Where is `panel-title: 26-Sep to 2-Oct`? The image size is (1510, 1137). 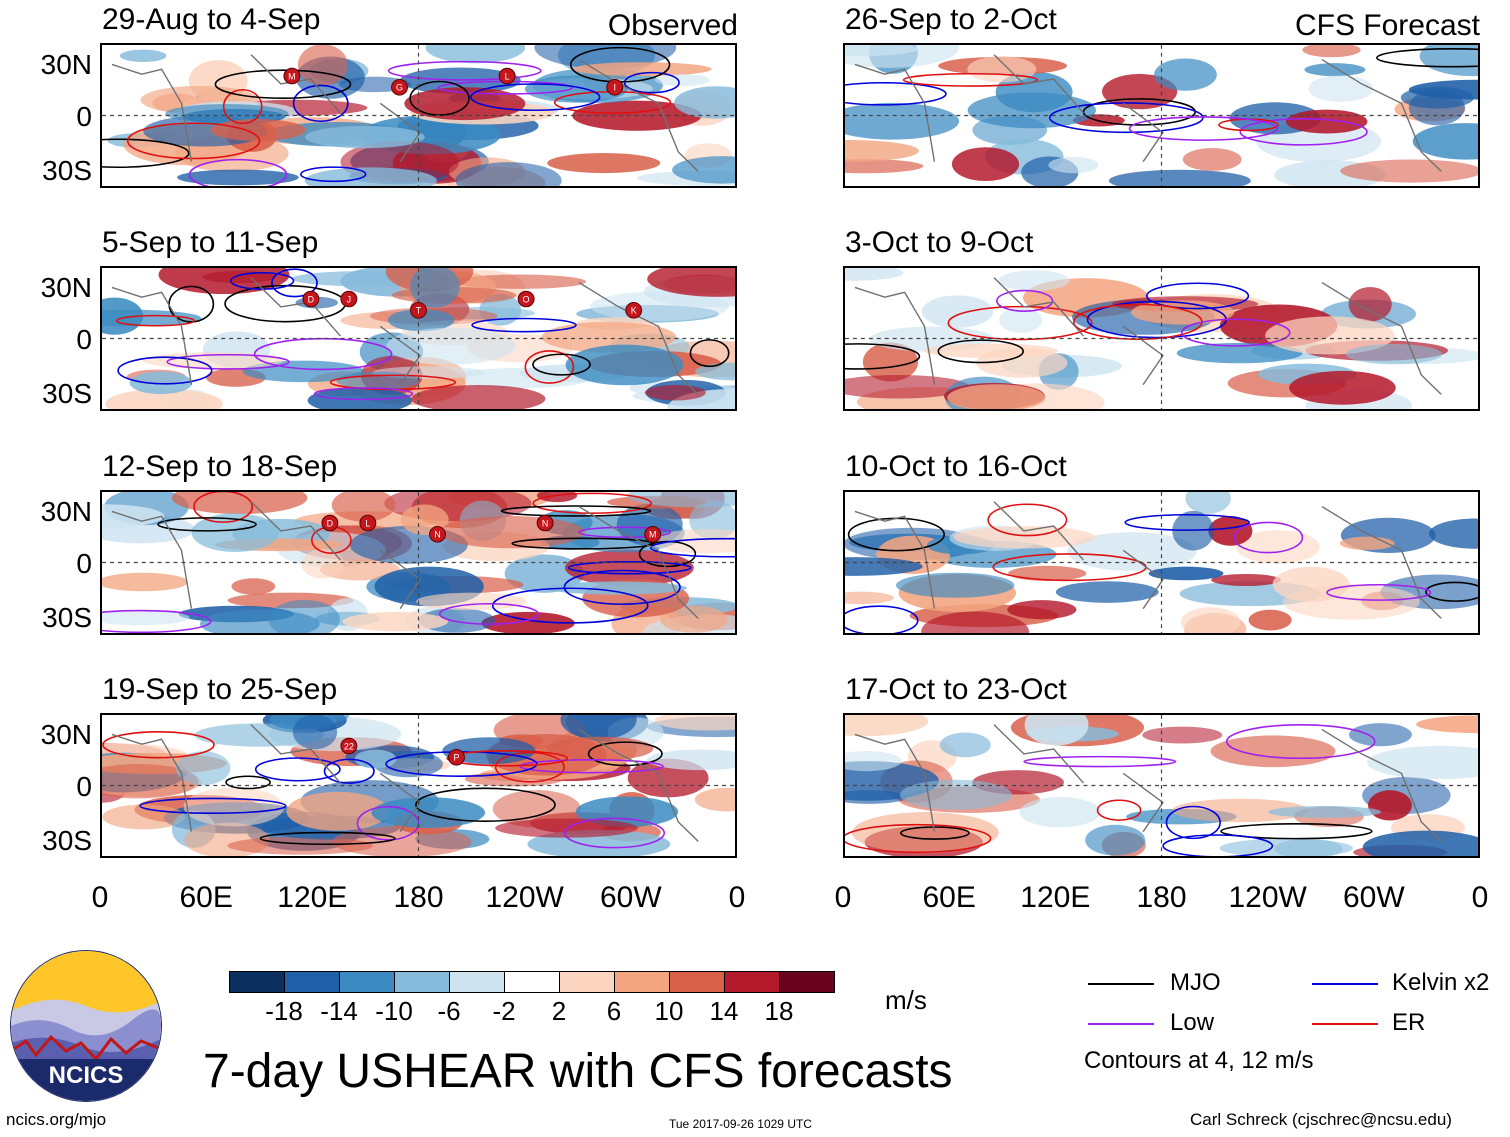
panel-title: 26-Sep to 2-Oct is located at coordinates (951, 19).